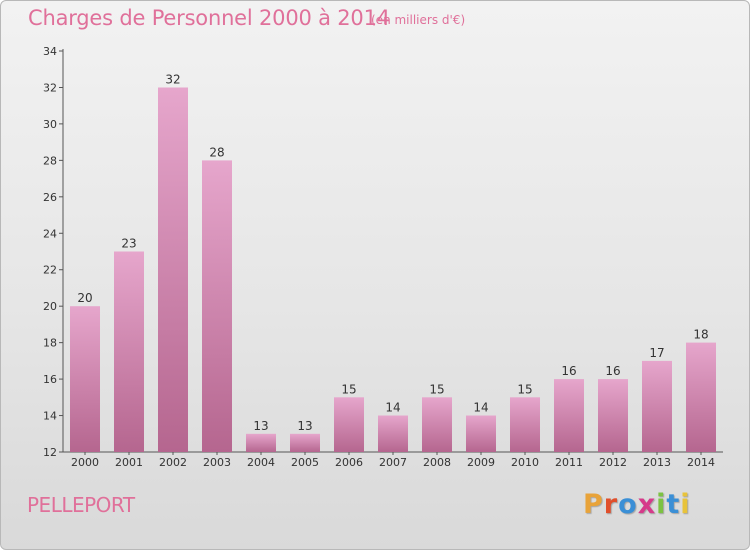 The height and width of the screenshot is (550, 750). What do you see at coordinates (84, 298) in the screenshot?
I see `value-label: 20` at bounding box center [84, 298].